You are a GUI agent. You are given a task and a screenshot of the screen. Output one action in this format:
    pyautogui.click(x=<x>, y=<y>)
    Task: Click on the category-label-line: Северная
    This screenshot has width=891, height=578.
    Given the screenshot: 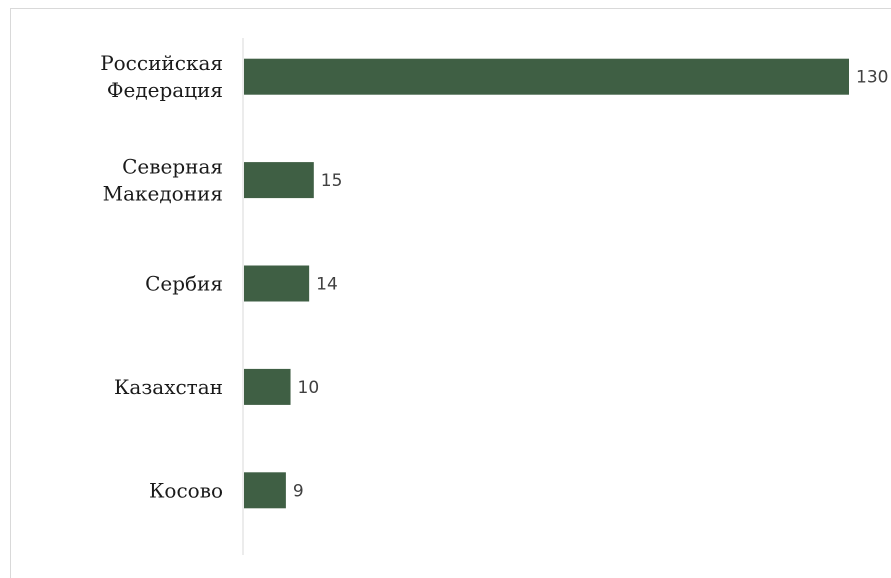 What is the action you would take?
    pyautogui.click(x=172, y=167)
    